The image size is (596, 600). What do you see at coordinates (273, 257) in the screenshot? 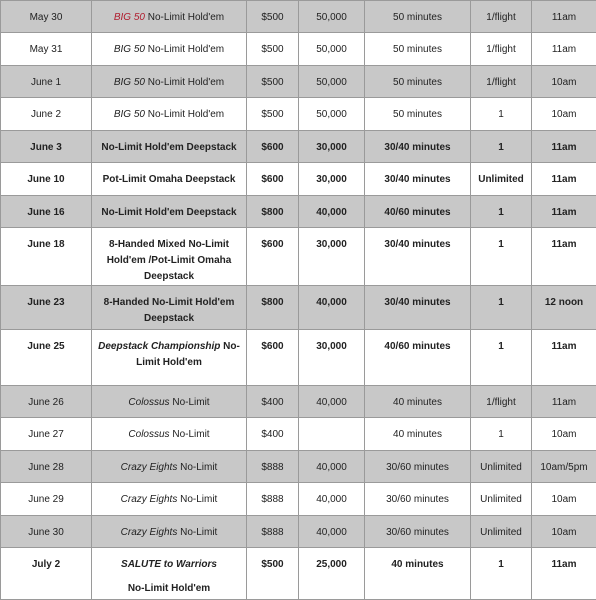
I see `buyin-cell: $600` at bounding box center [273, 257].